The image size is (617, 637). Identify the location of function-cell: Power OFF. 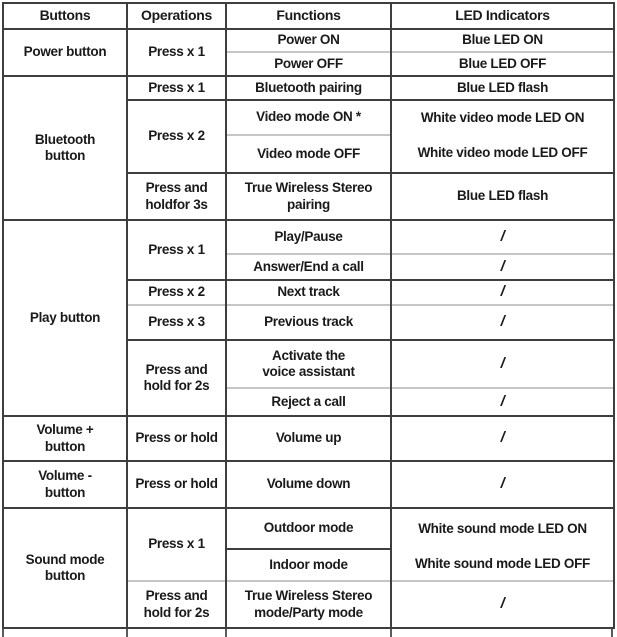
(308, 63).